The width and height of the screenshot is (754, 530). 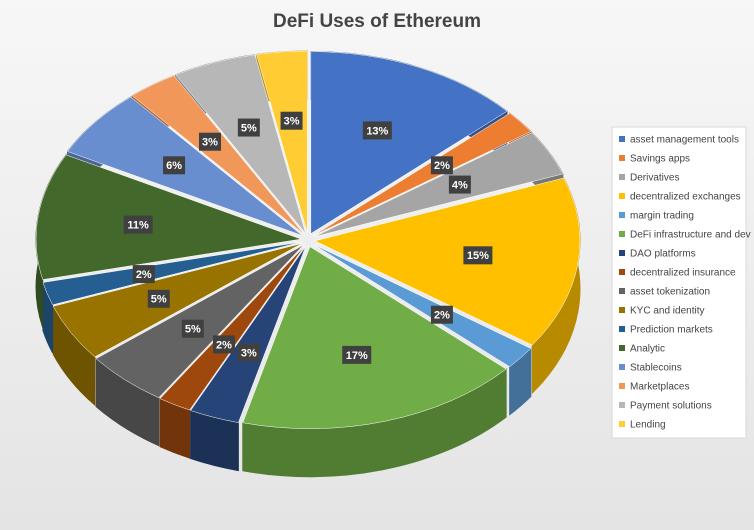 What do you see at coordinates (659, 387) in the screenshot?
I see `legend-label: Marketplaces` at bounding box center [659, 387].